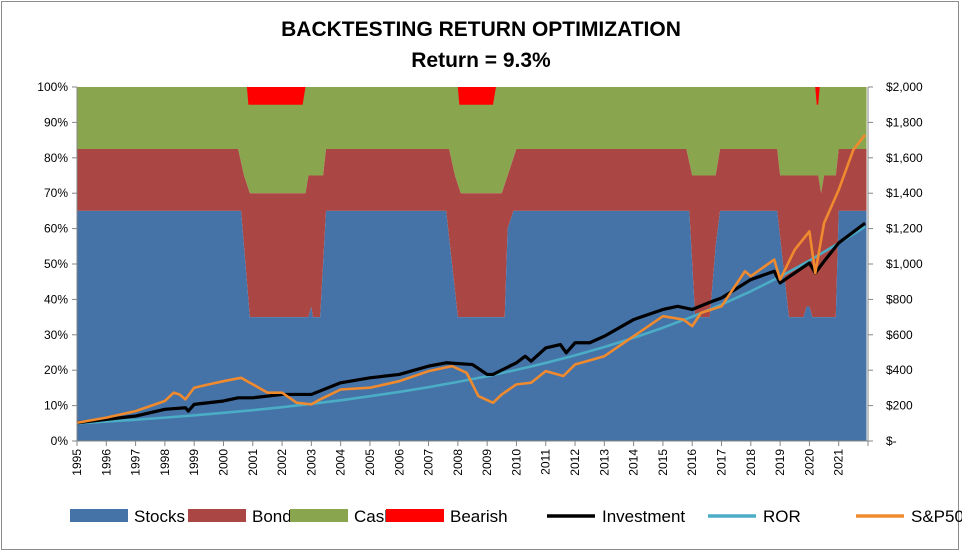 Image resolution: width=962 pixels, height=553 pixels. I want to click on left-tick-label: 80%, so click(56, 158).